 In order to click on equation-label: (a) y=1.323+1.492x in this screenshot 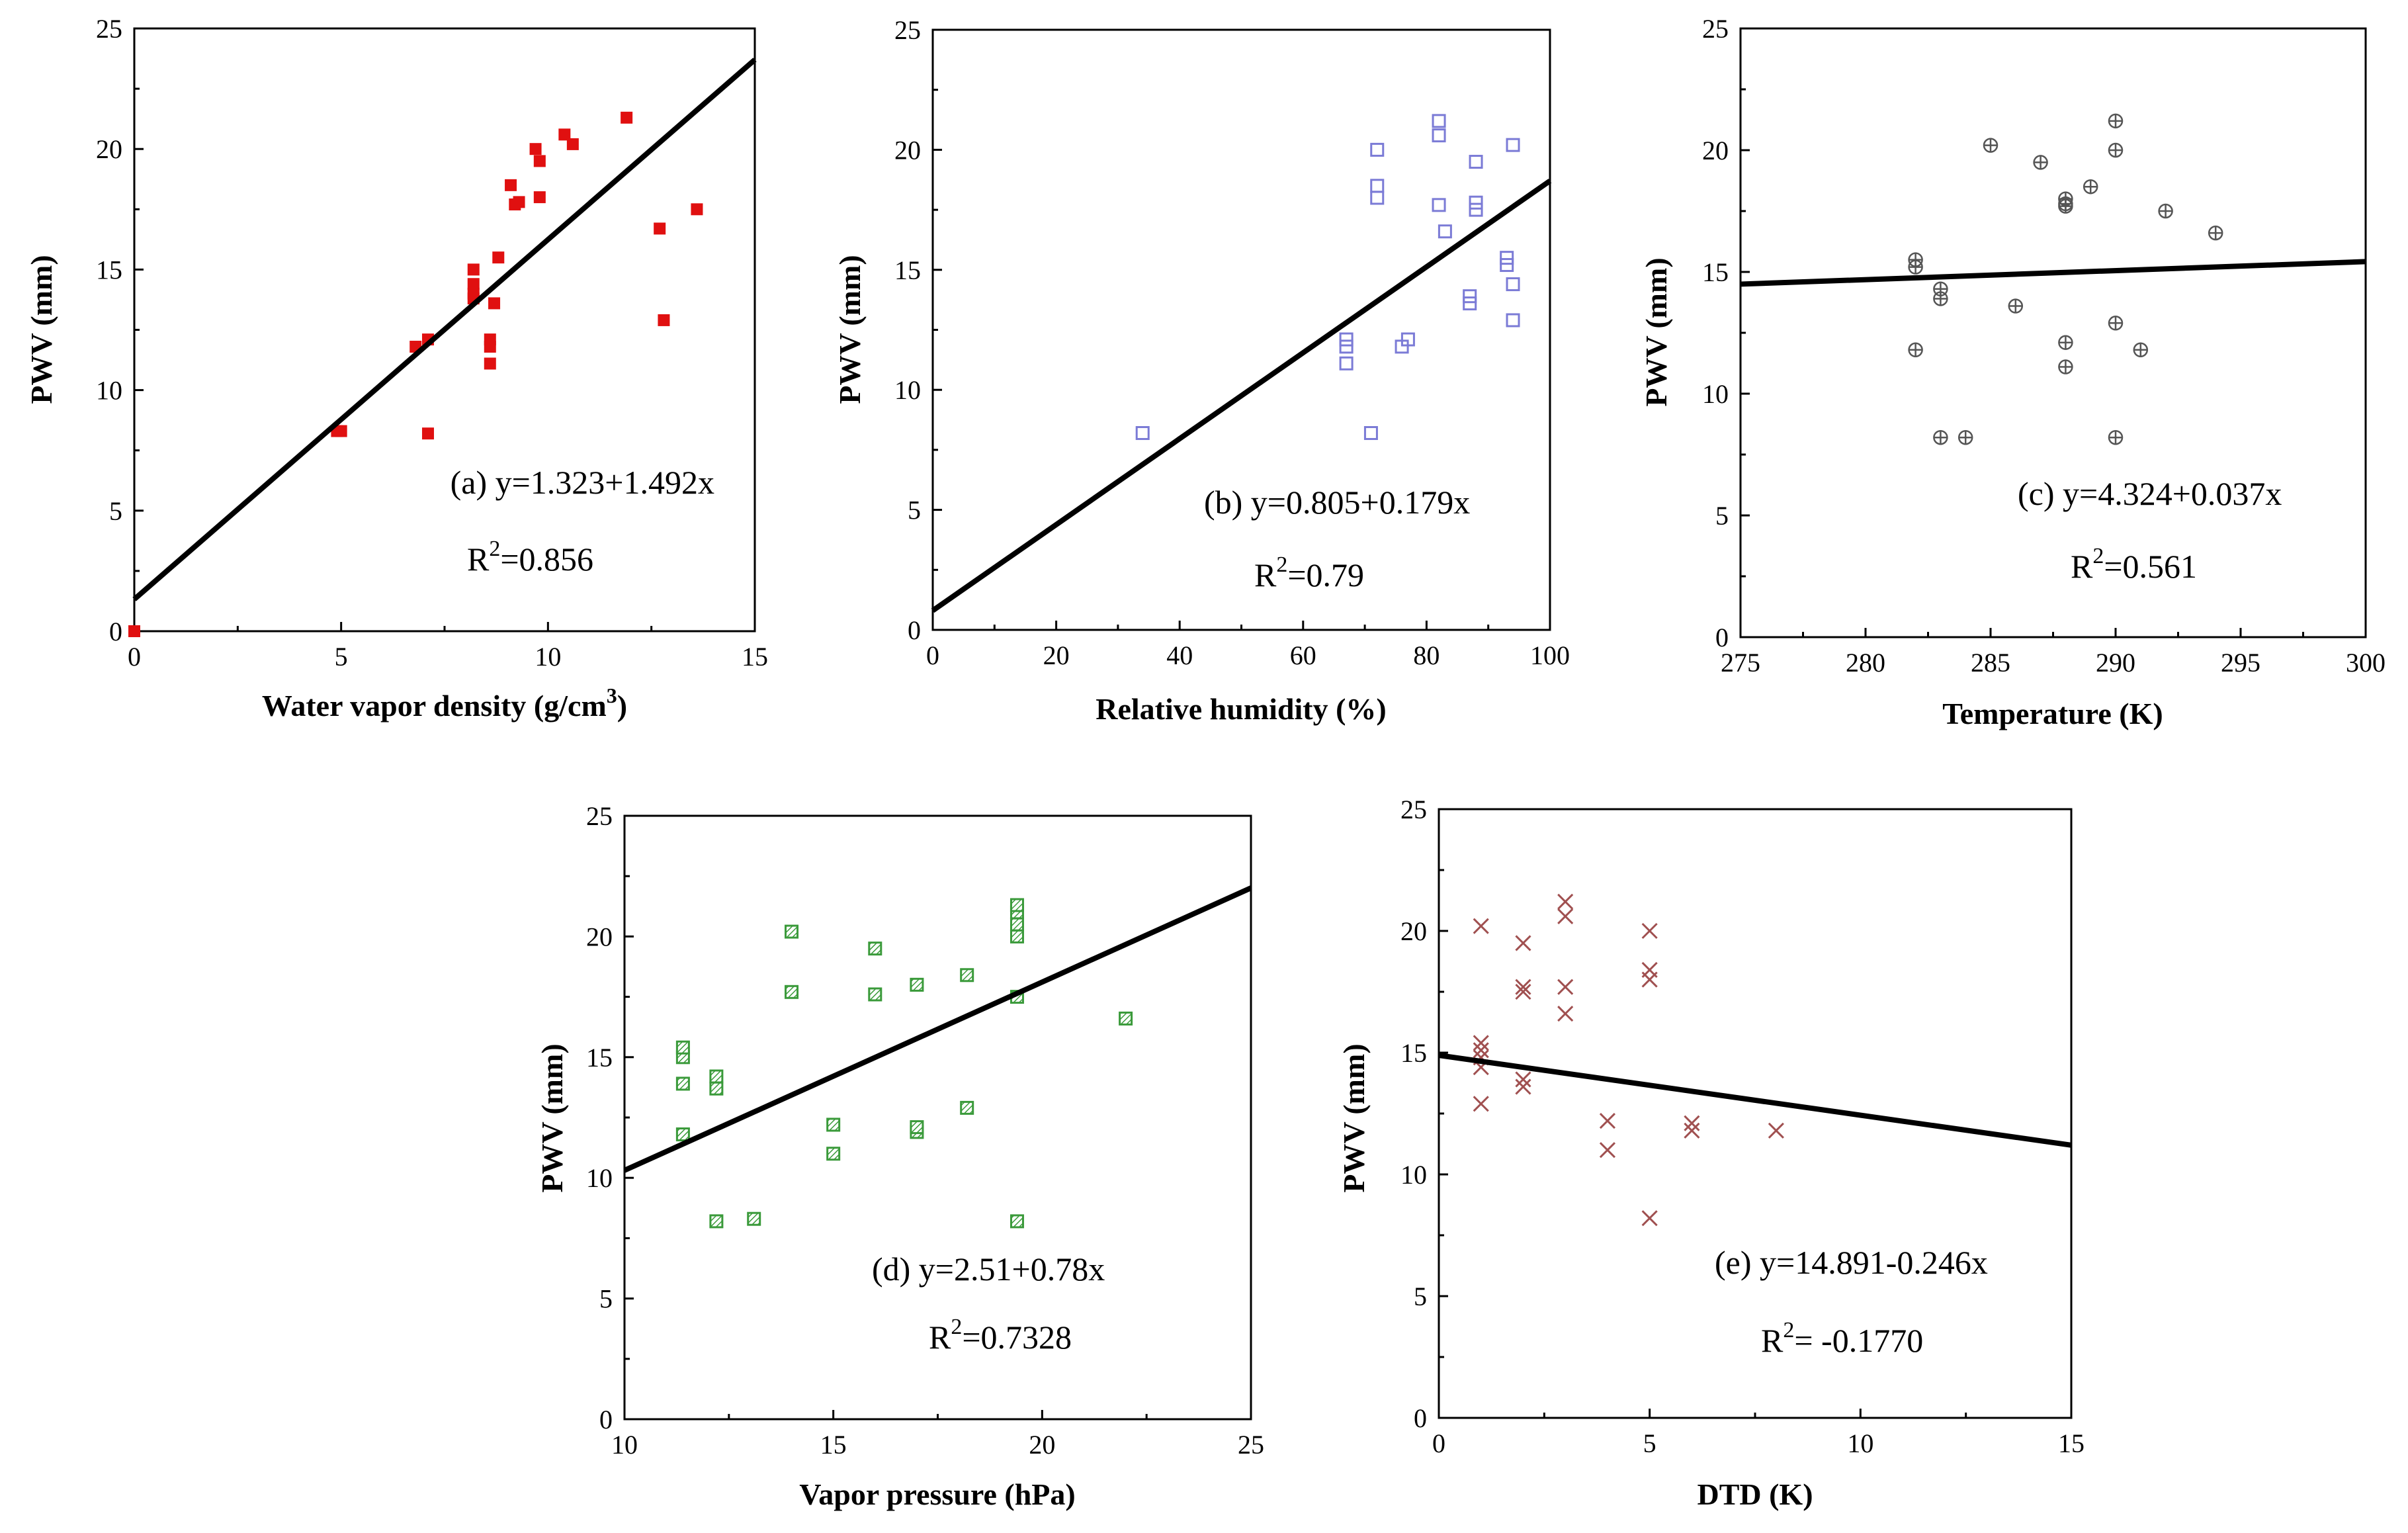, I will do `click(582, 483)`.